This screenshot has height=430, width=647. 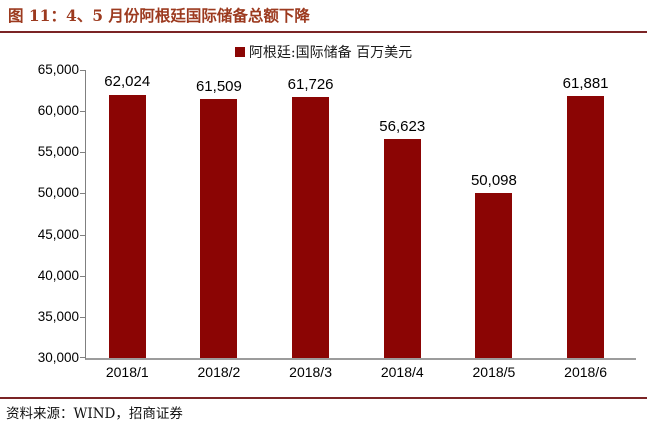 What do you see at coordinates (218, 86) in the screenshot?
I see `bar-value-label: 61,509` at bounding box center [218, 86].